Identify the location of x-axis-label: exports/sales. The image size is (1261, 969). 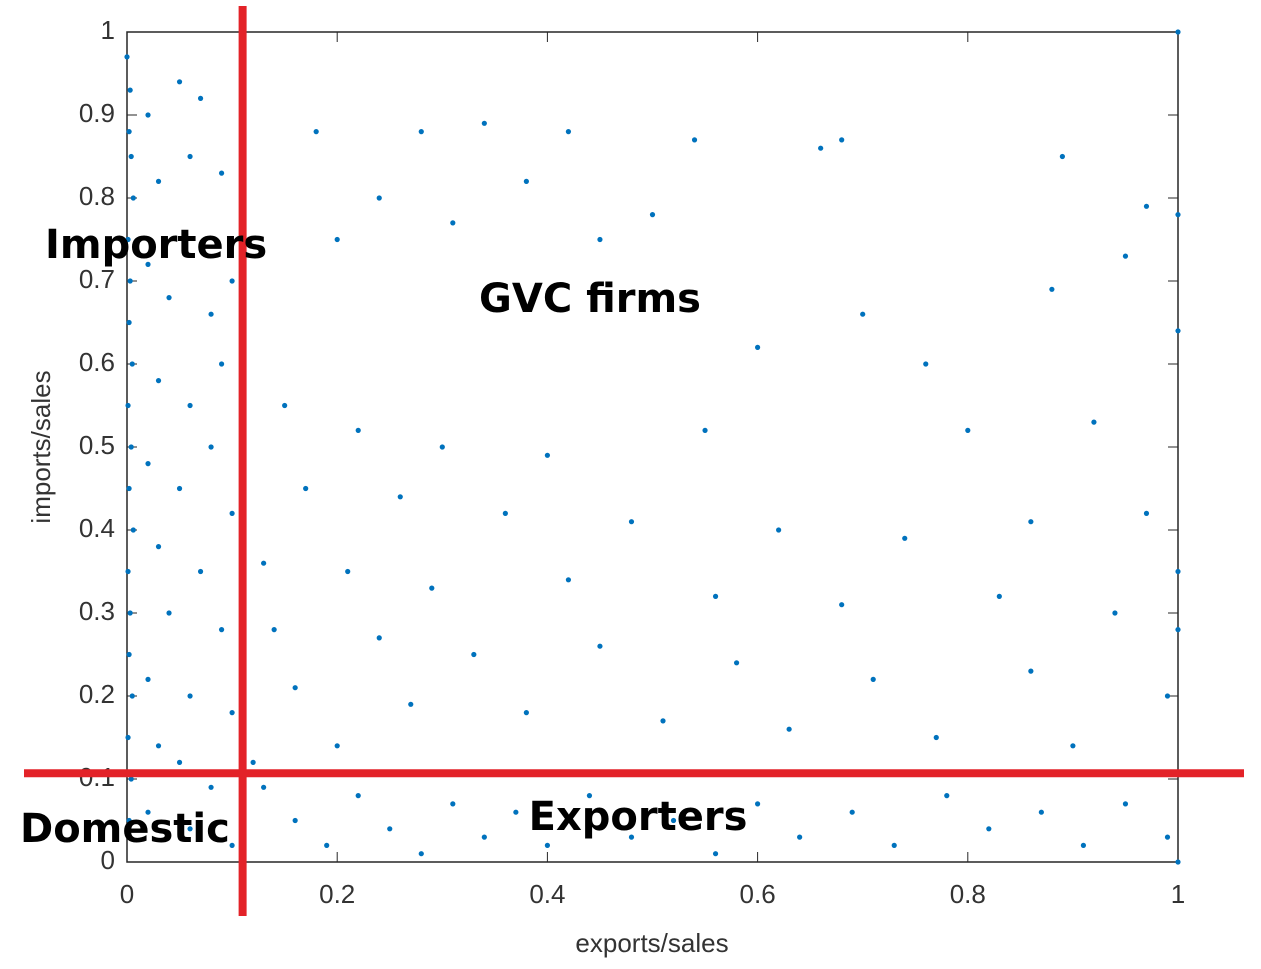
(651, 943).